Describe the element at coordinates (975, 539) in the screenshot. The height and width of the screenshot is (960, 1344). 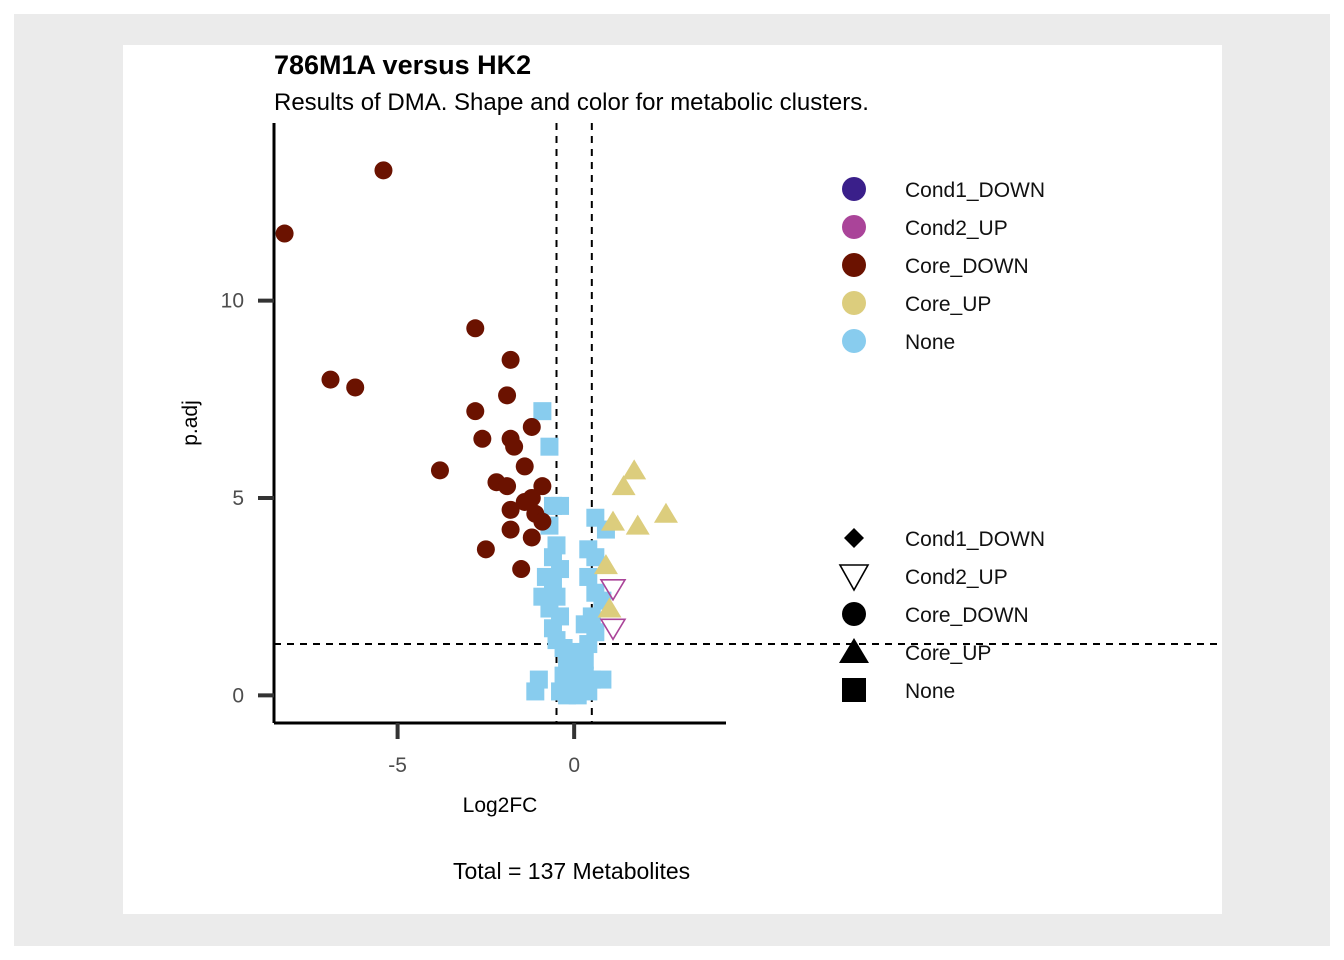
I see `legend-shape-label-cond1_down: Cond1_DOWN` at that location.